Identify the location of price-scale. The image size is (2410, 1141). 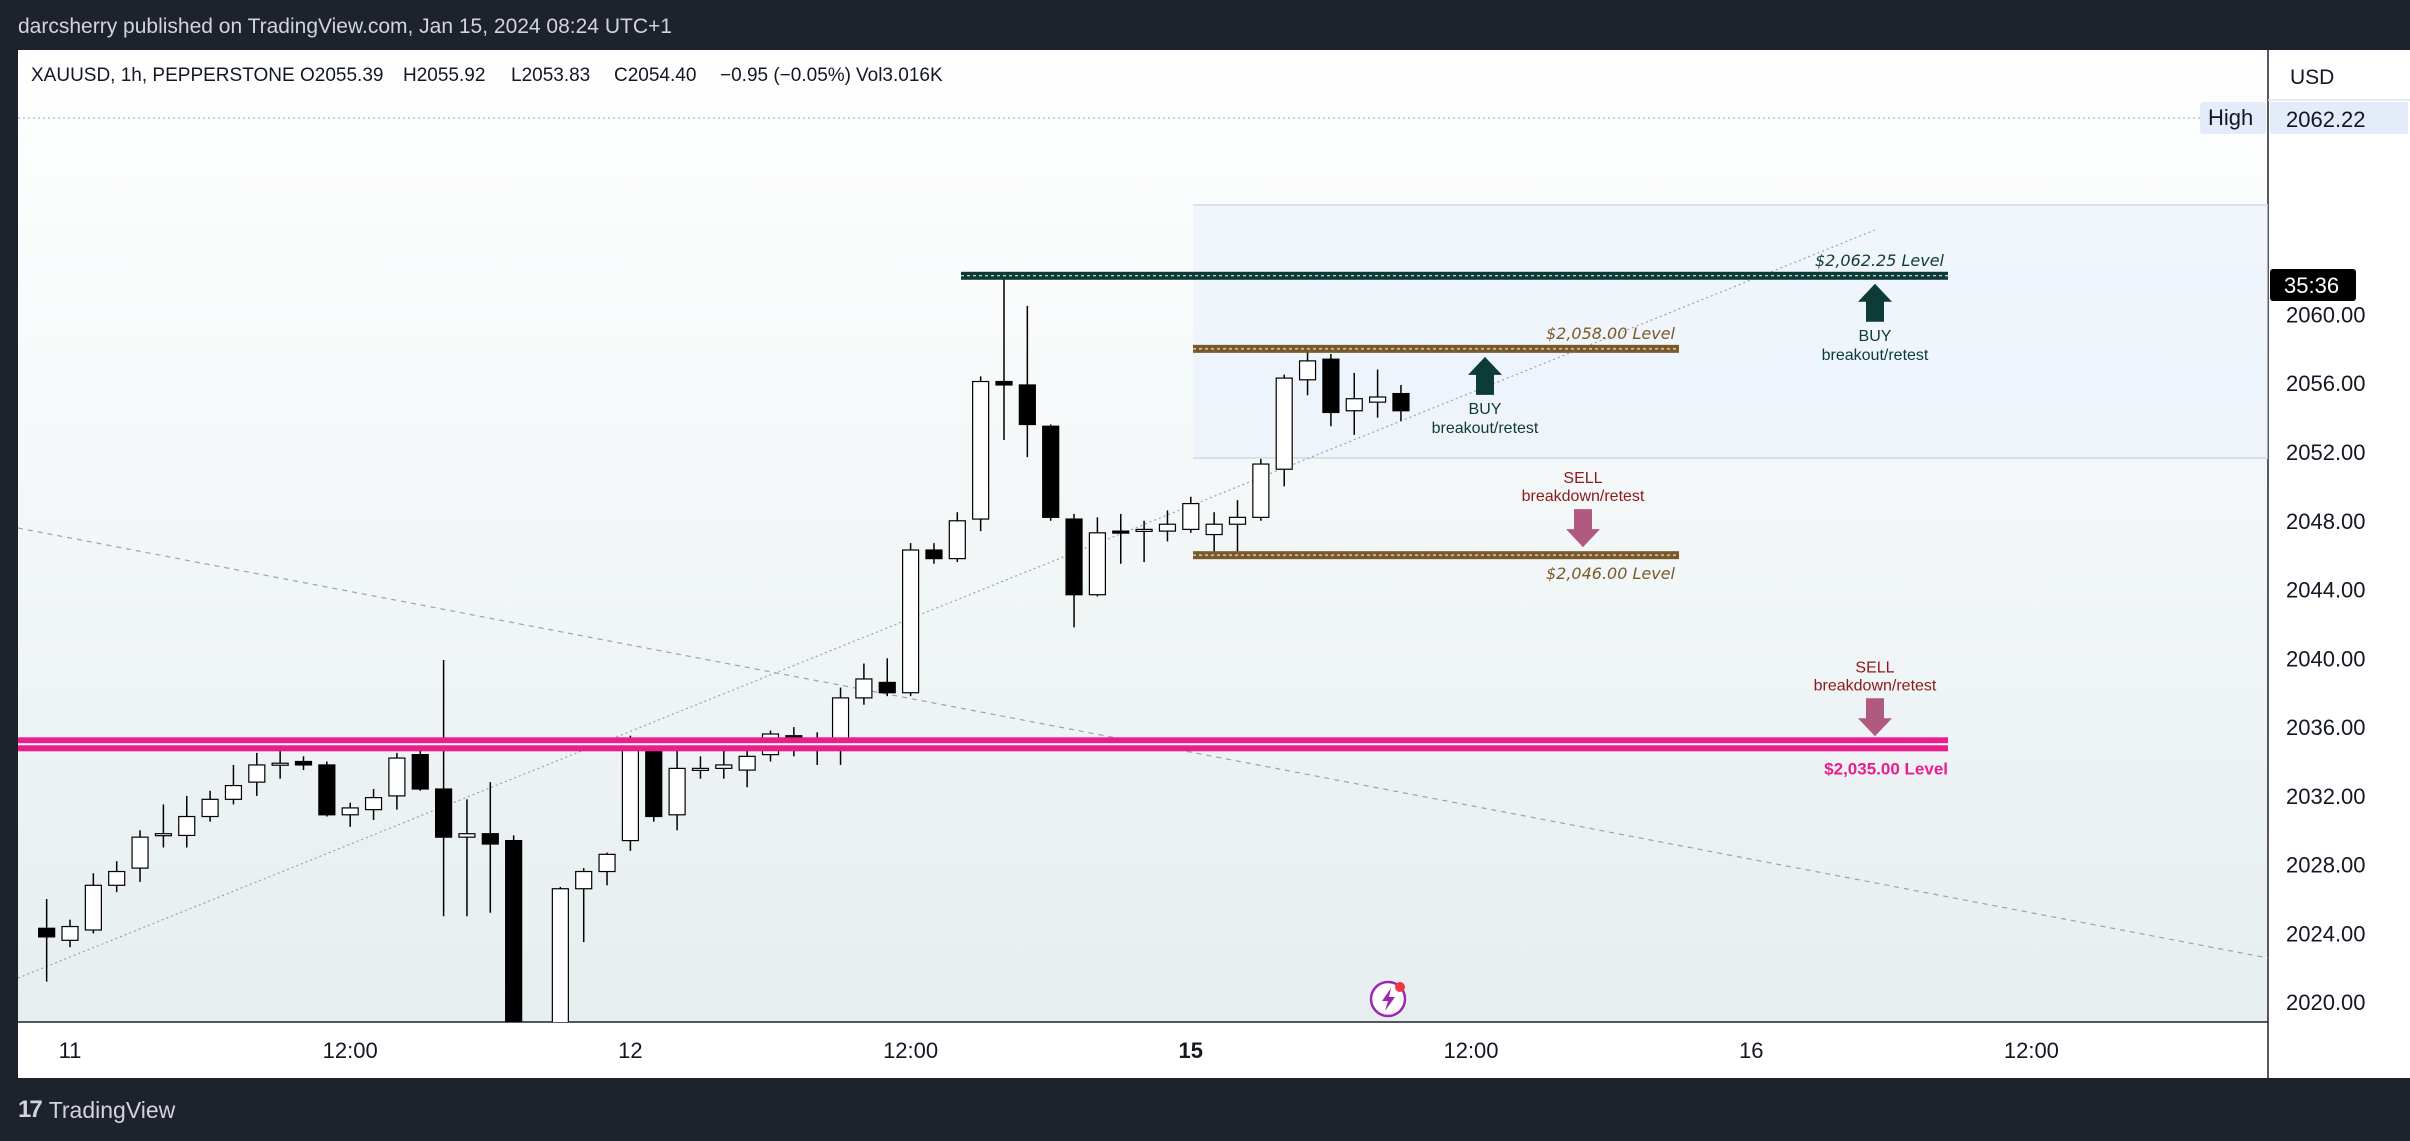
(2339, 564).